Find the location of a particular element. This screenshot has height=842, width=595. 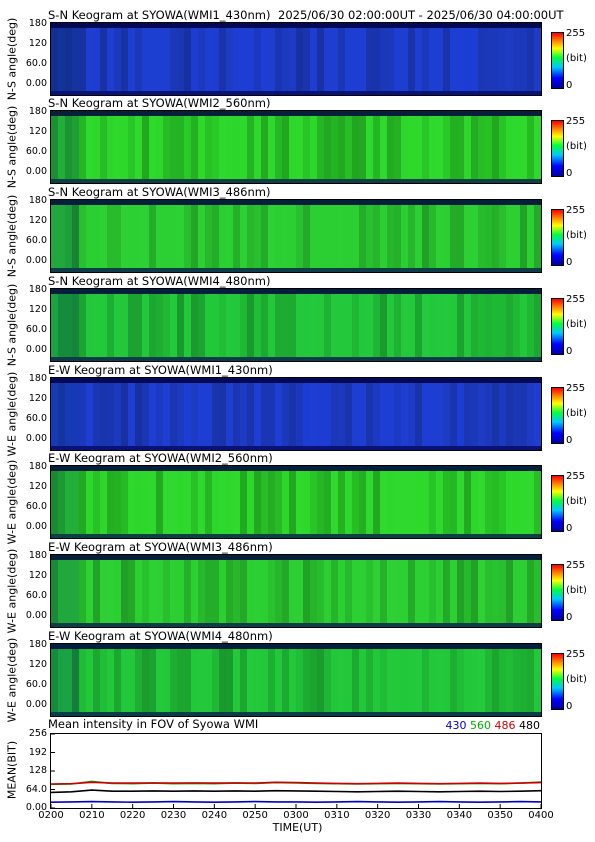

keogram-horizon-bottom is located at coordinates (296, 359).